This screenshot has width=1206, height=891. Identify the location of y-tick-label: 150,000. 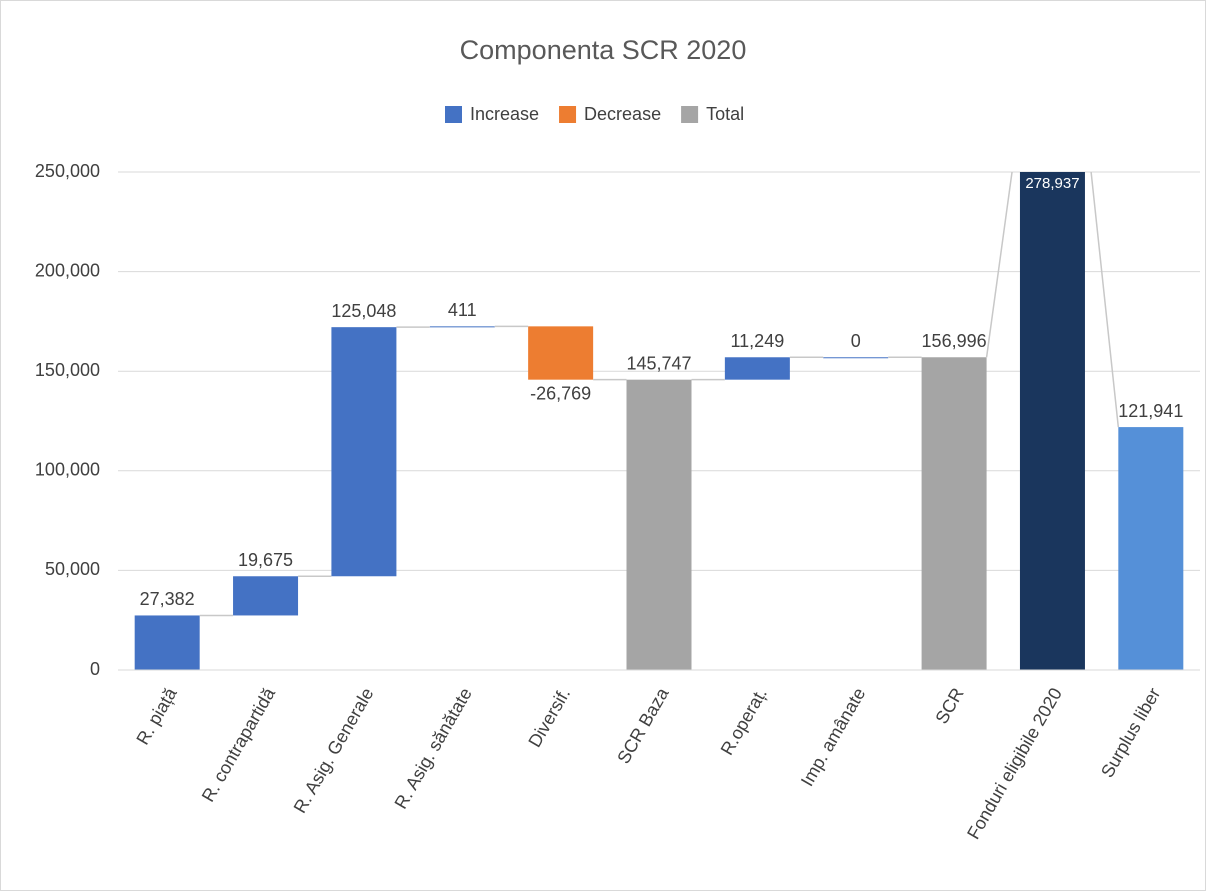
(67, 370).